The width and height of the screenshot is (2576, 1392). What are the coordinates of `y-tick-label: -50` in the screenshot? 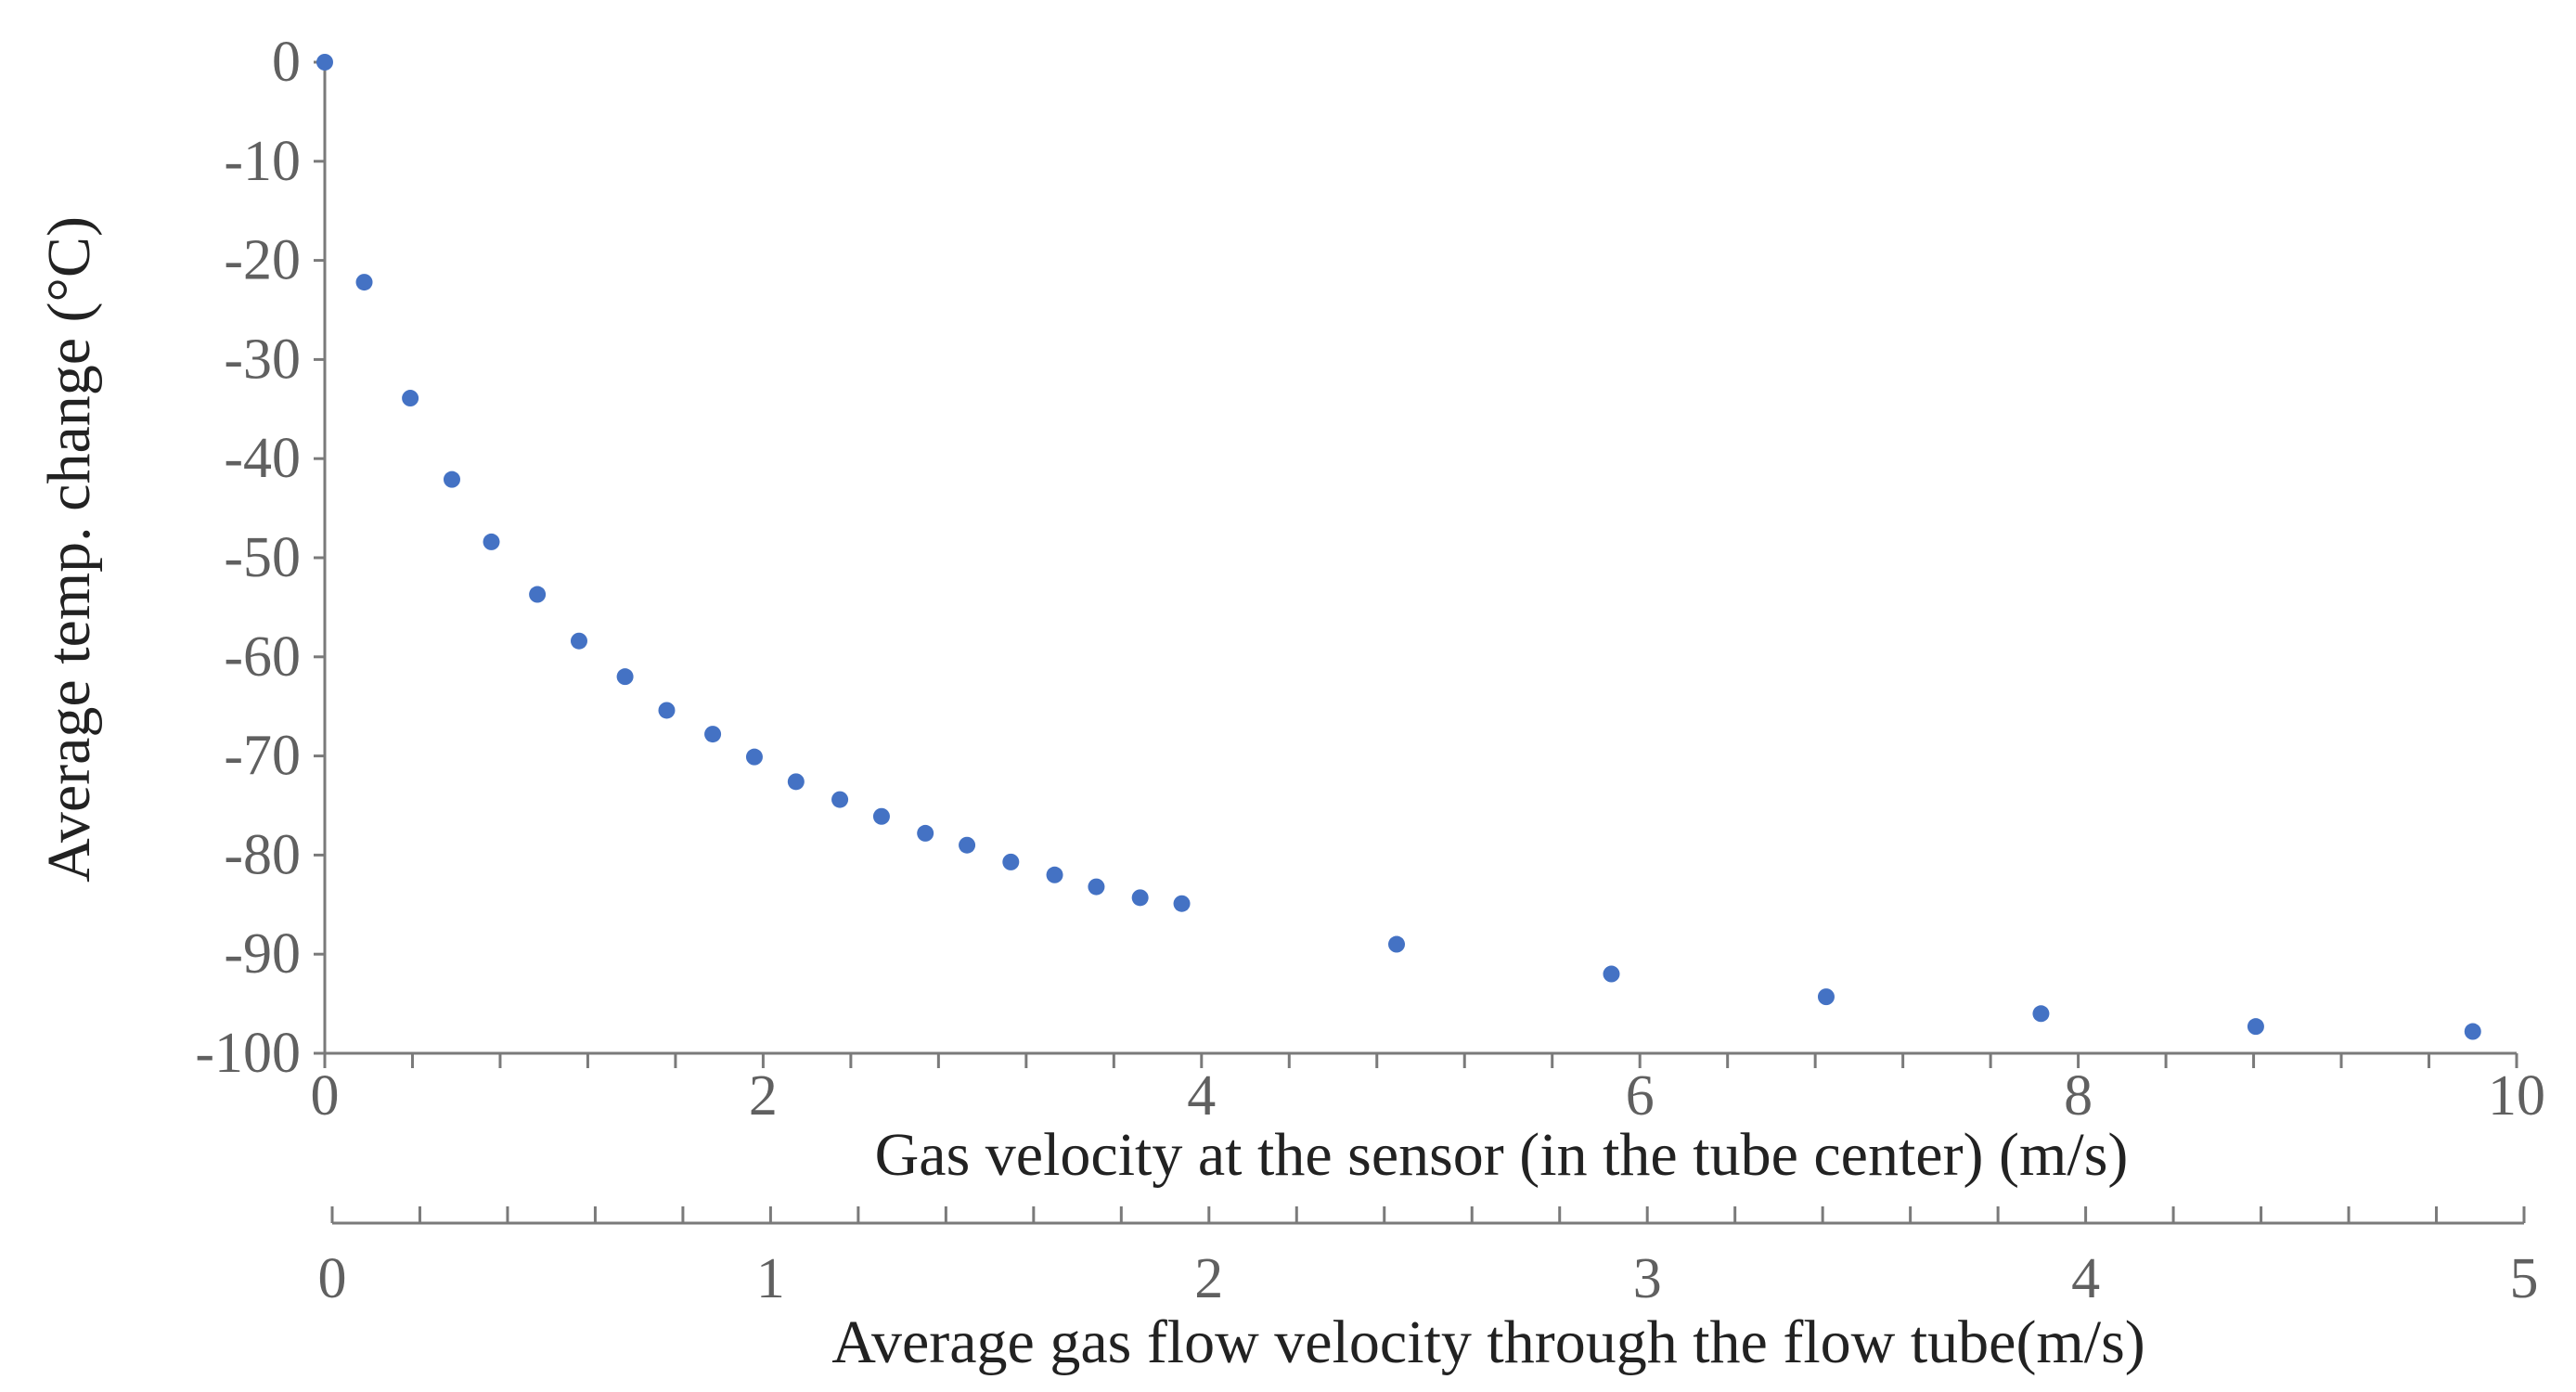 It's located at (263, 558).